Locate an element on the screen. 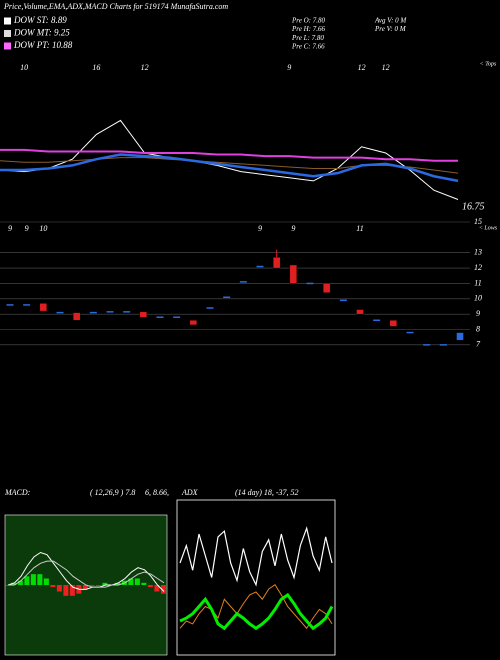 This screenshot has width=500, height=660. legend-text: DOW ST: 8.89 is located at coordinates (40, 20).